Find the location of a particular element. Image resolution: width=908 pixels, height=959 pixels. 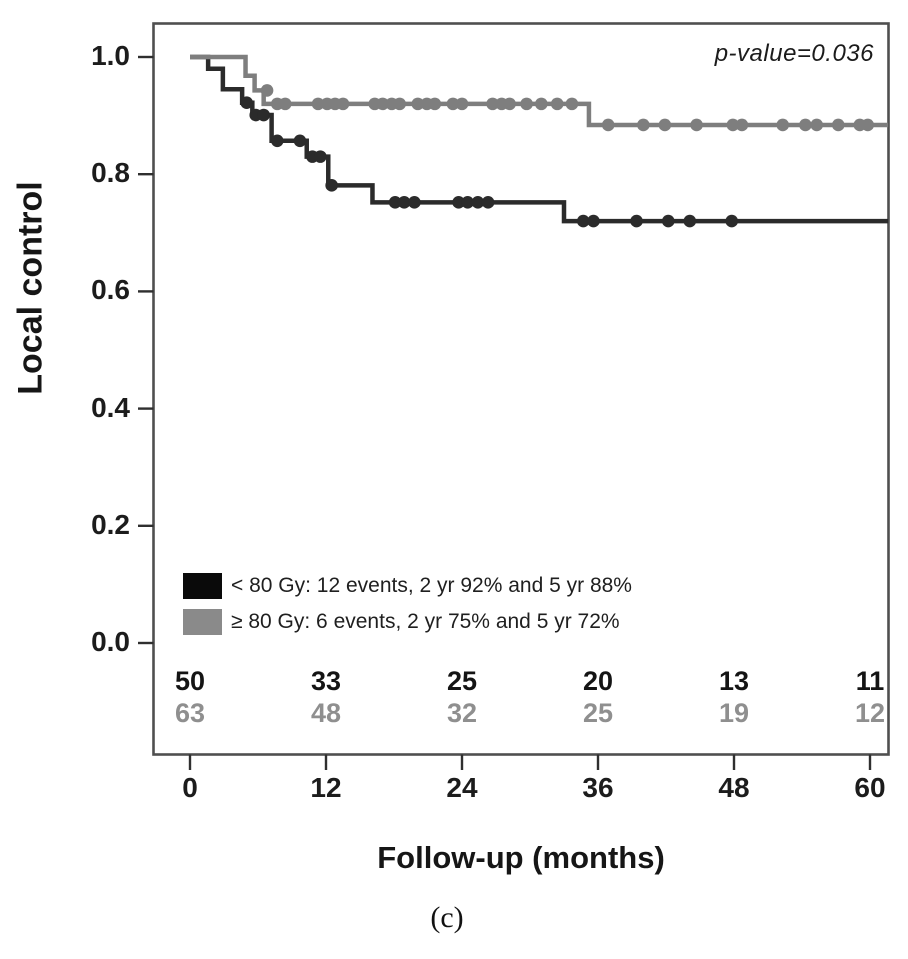

censor-marks-lt80 is located at coordinates (489, 162).